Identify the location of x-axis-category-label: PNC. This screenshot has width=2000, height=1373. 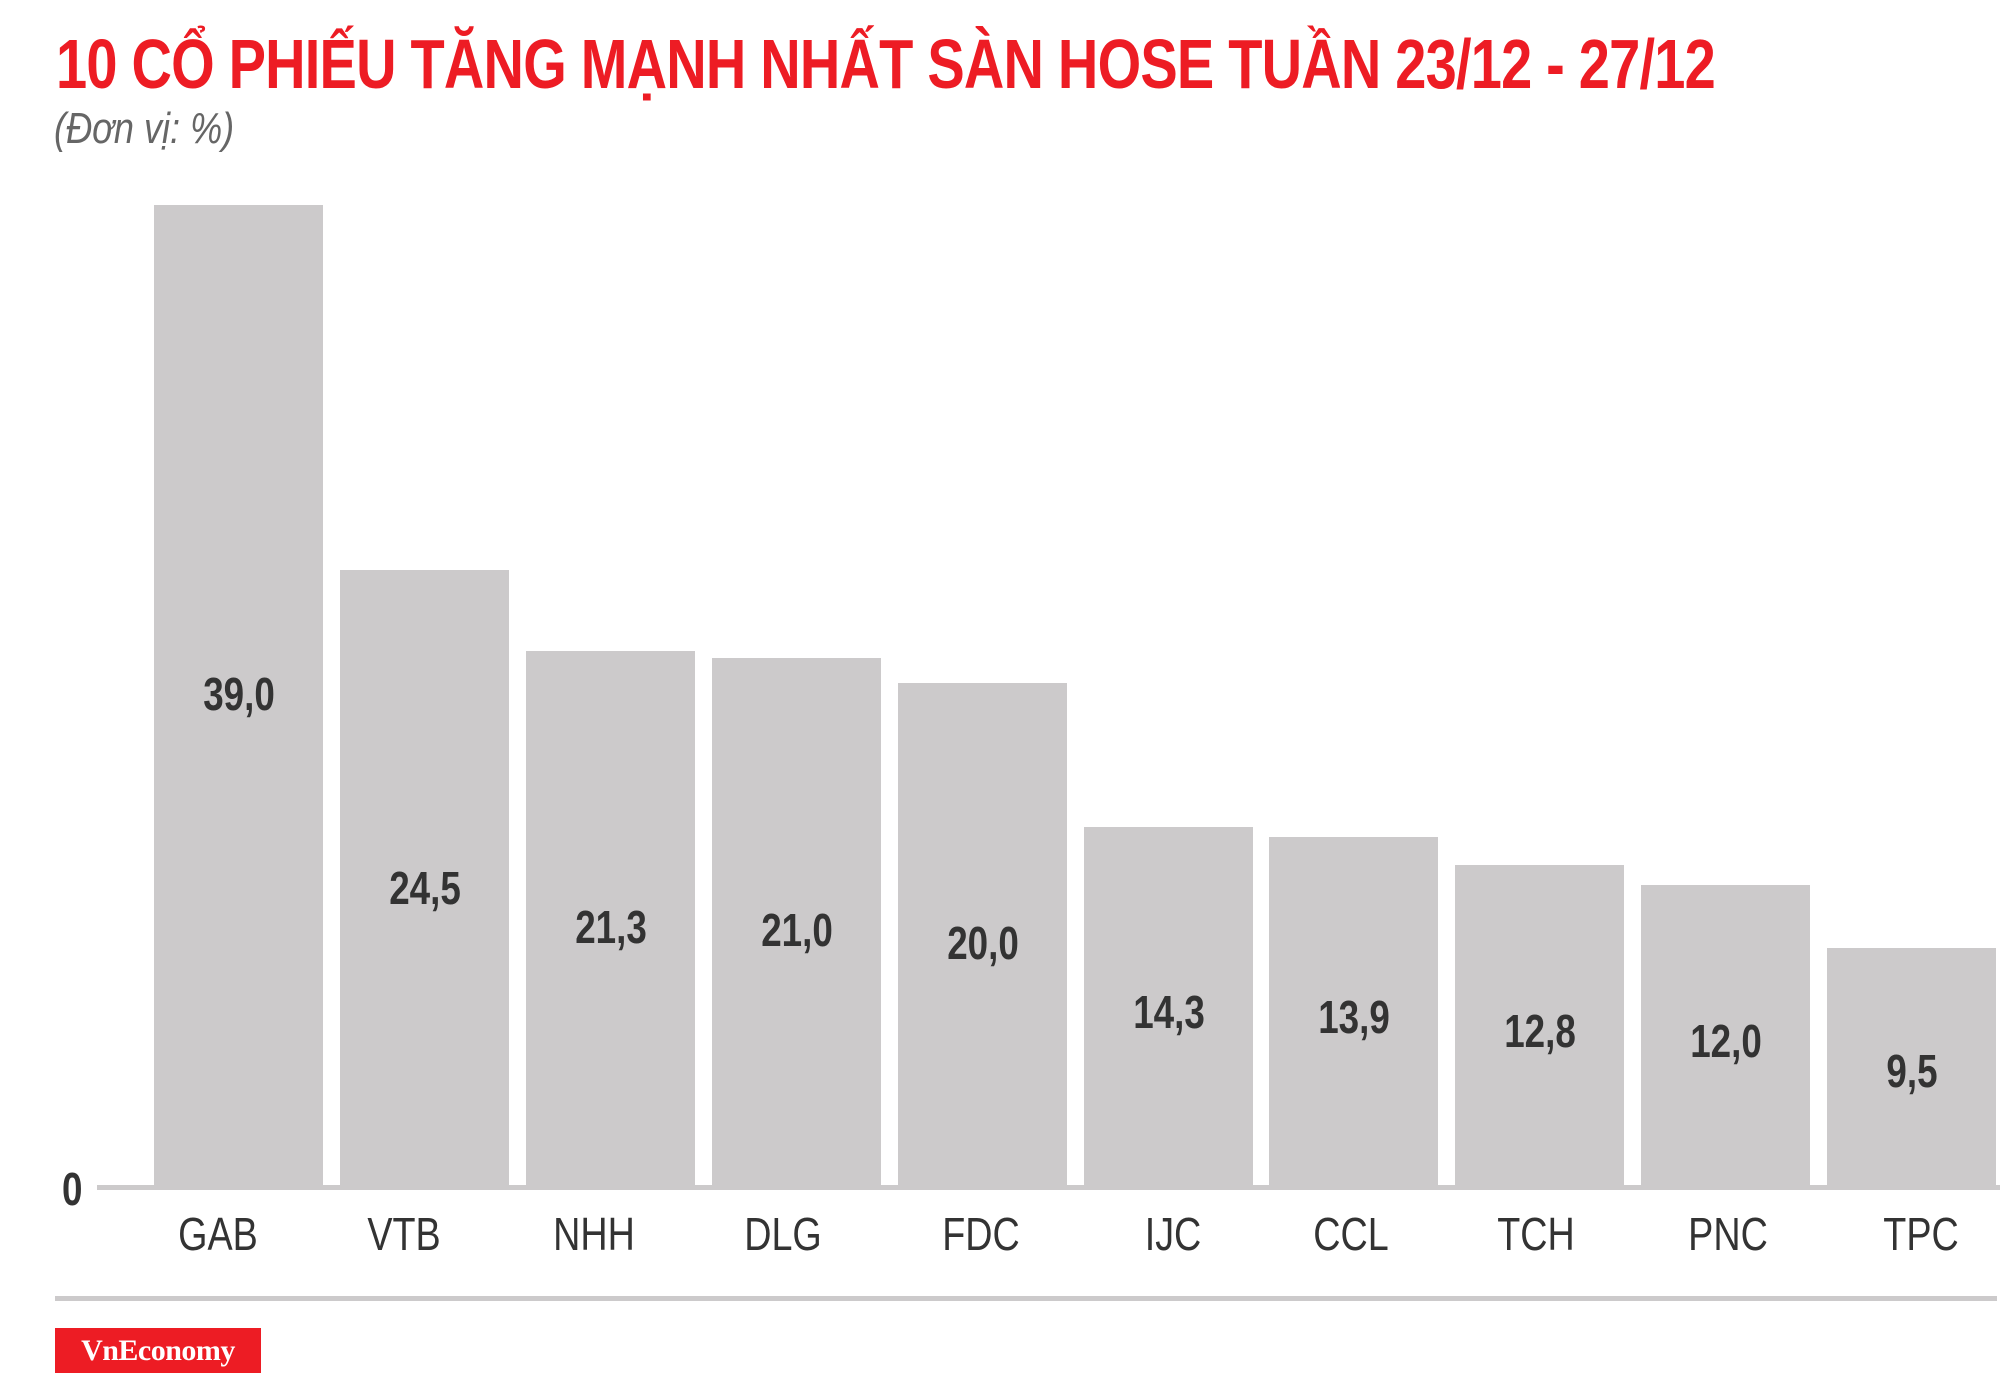
(1727, 1234).